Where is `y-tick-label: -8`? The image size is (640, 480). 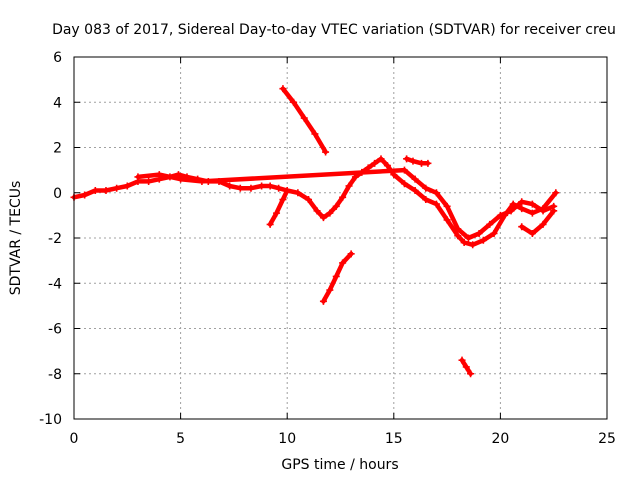 y-tick-label: -8 is located at coordinates (55, 375).